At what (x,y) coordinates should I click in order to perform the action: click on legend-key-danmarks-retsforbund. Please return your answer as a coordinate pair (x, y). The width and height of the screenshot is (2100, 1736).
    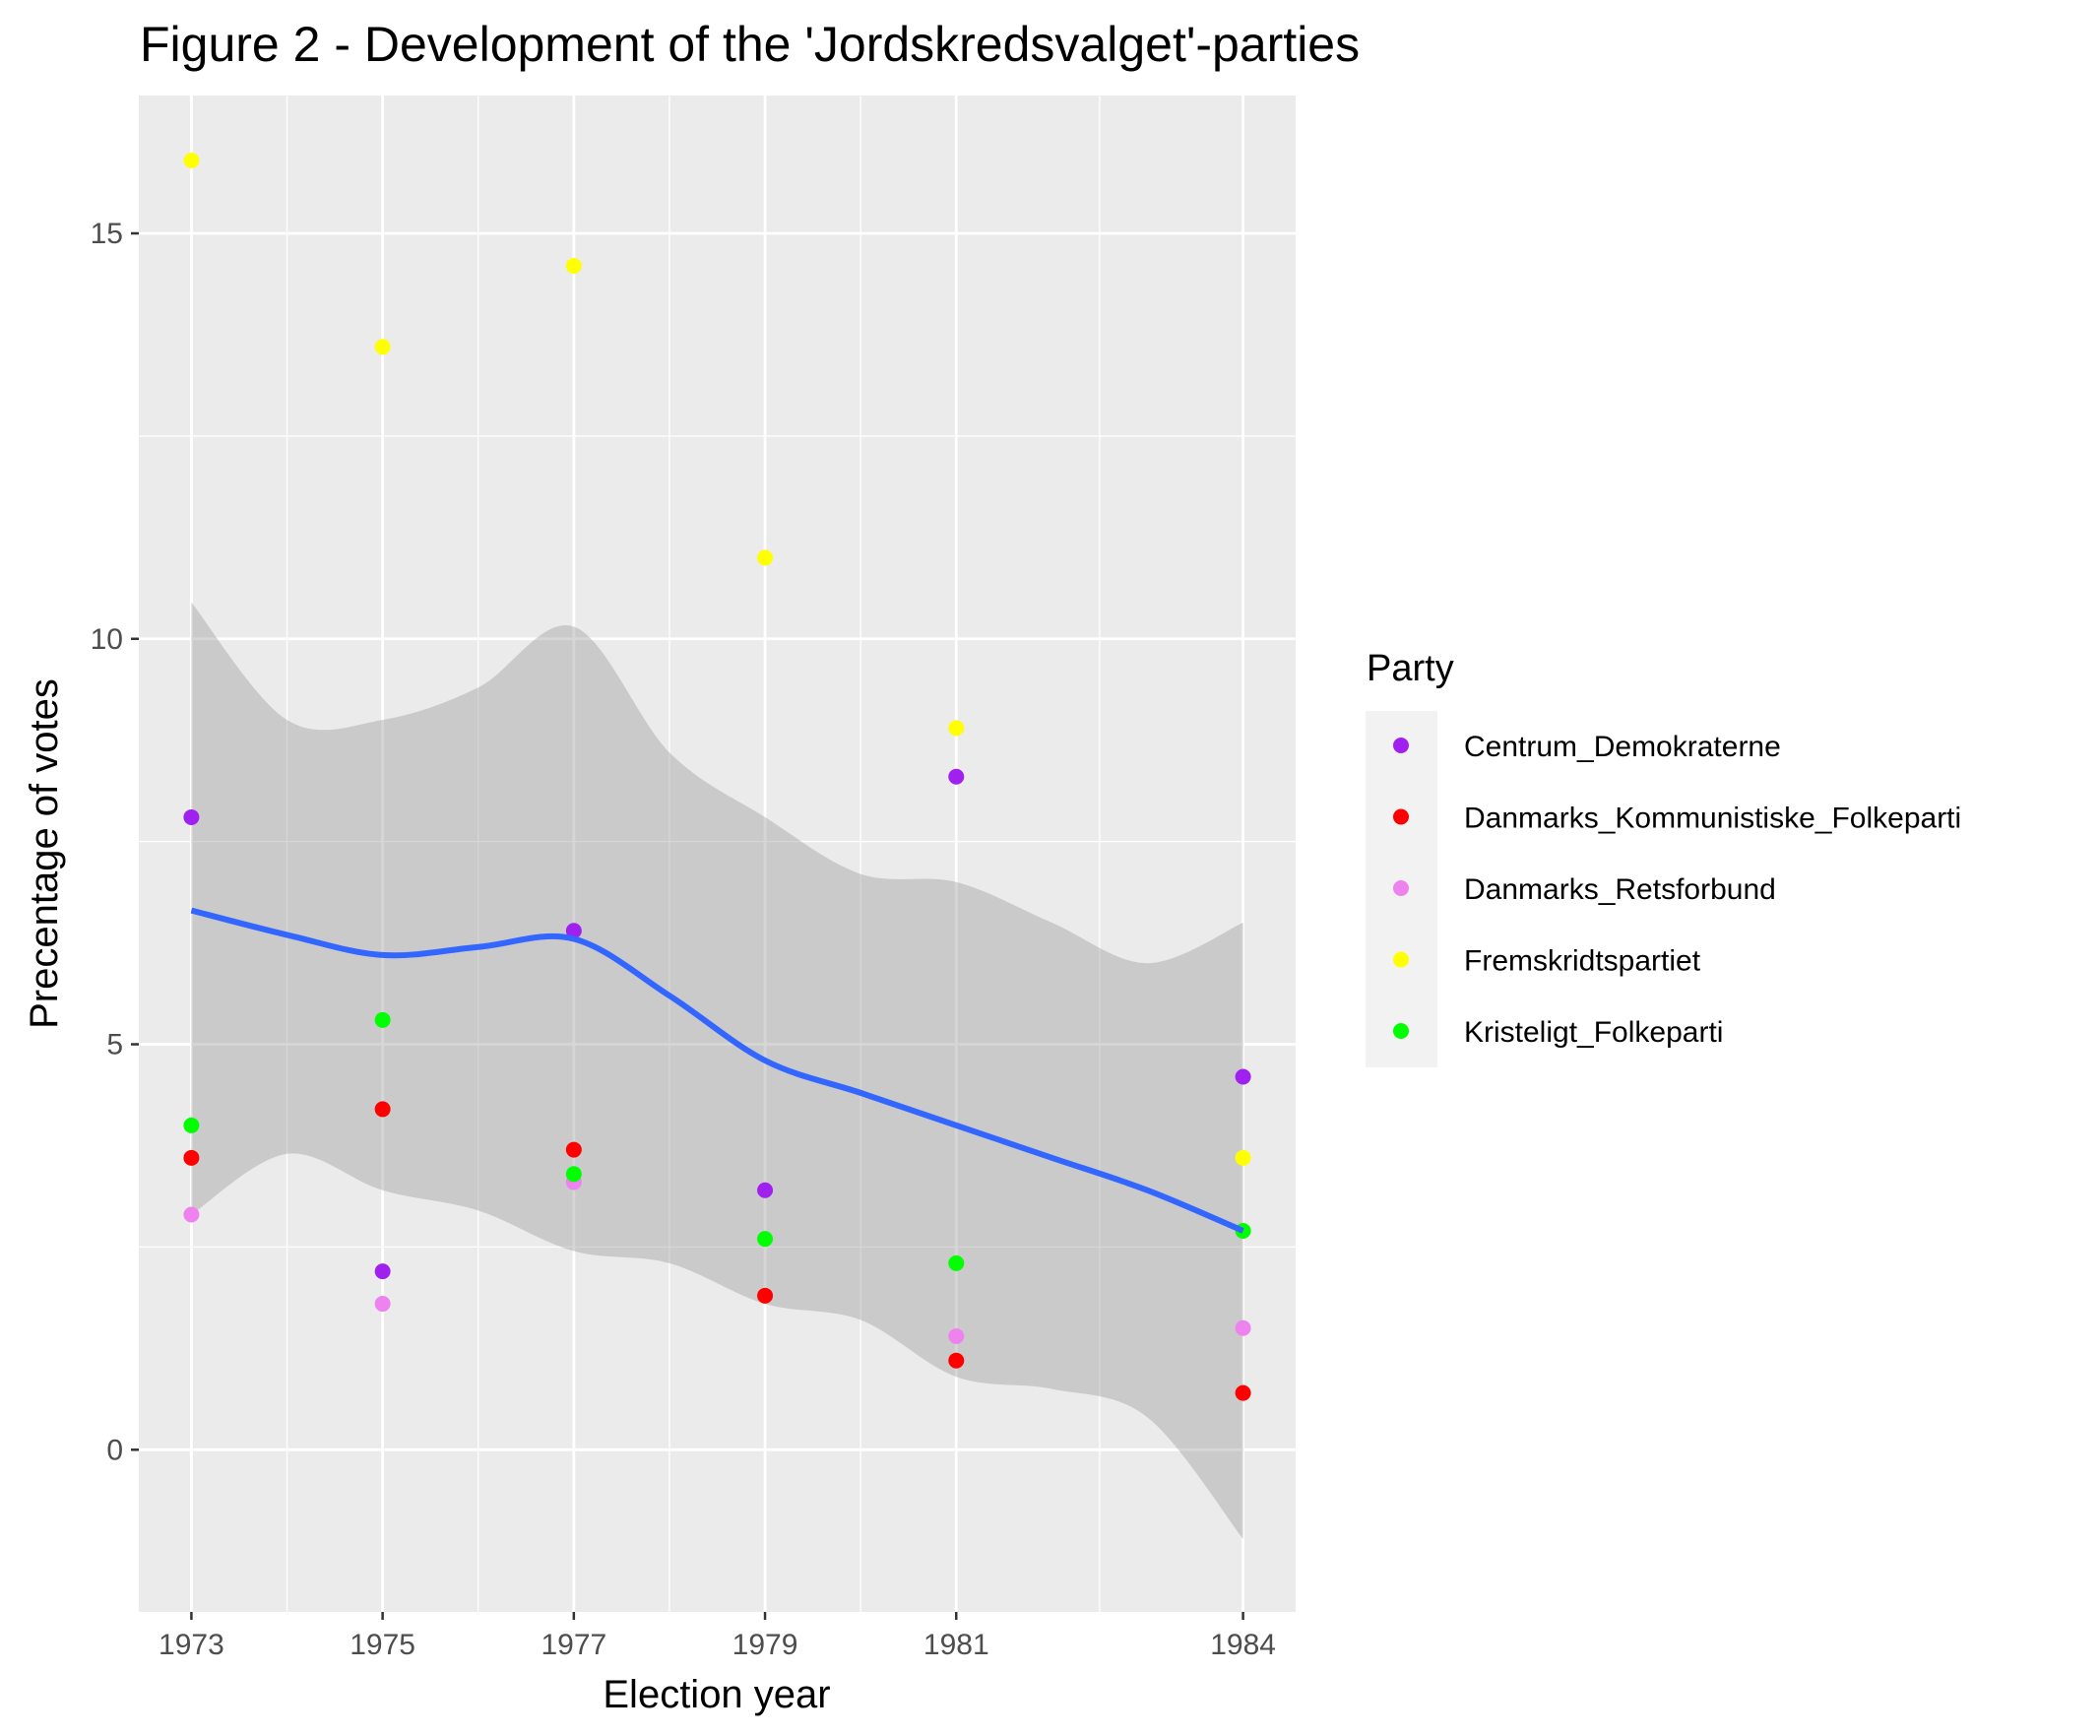
    Looking at the image, I should click on (1401, 888).